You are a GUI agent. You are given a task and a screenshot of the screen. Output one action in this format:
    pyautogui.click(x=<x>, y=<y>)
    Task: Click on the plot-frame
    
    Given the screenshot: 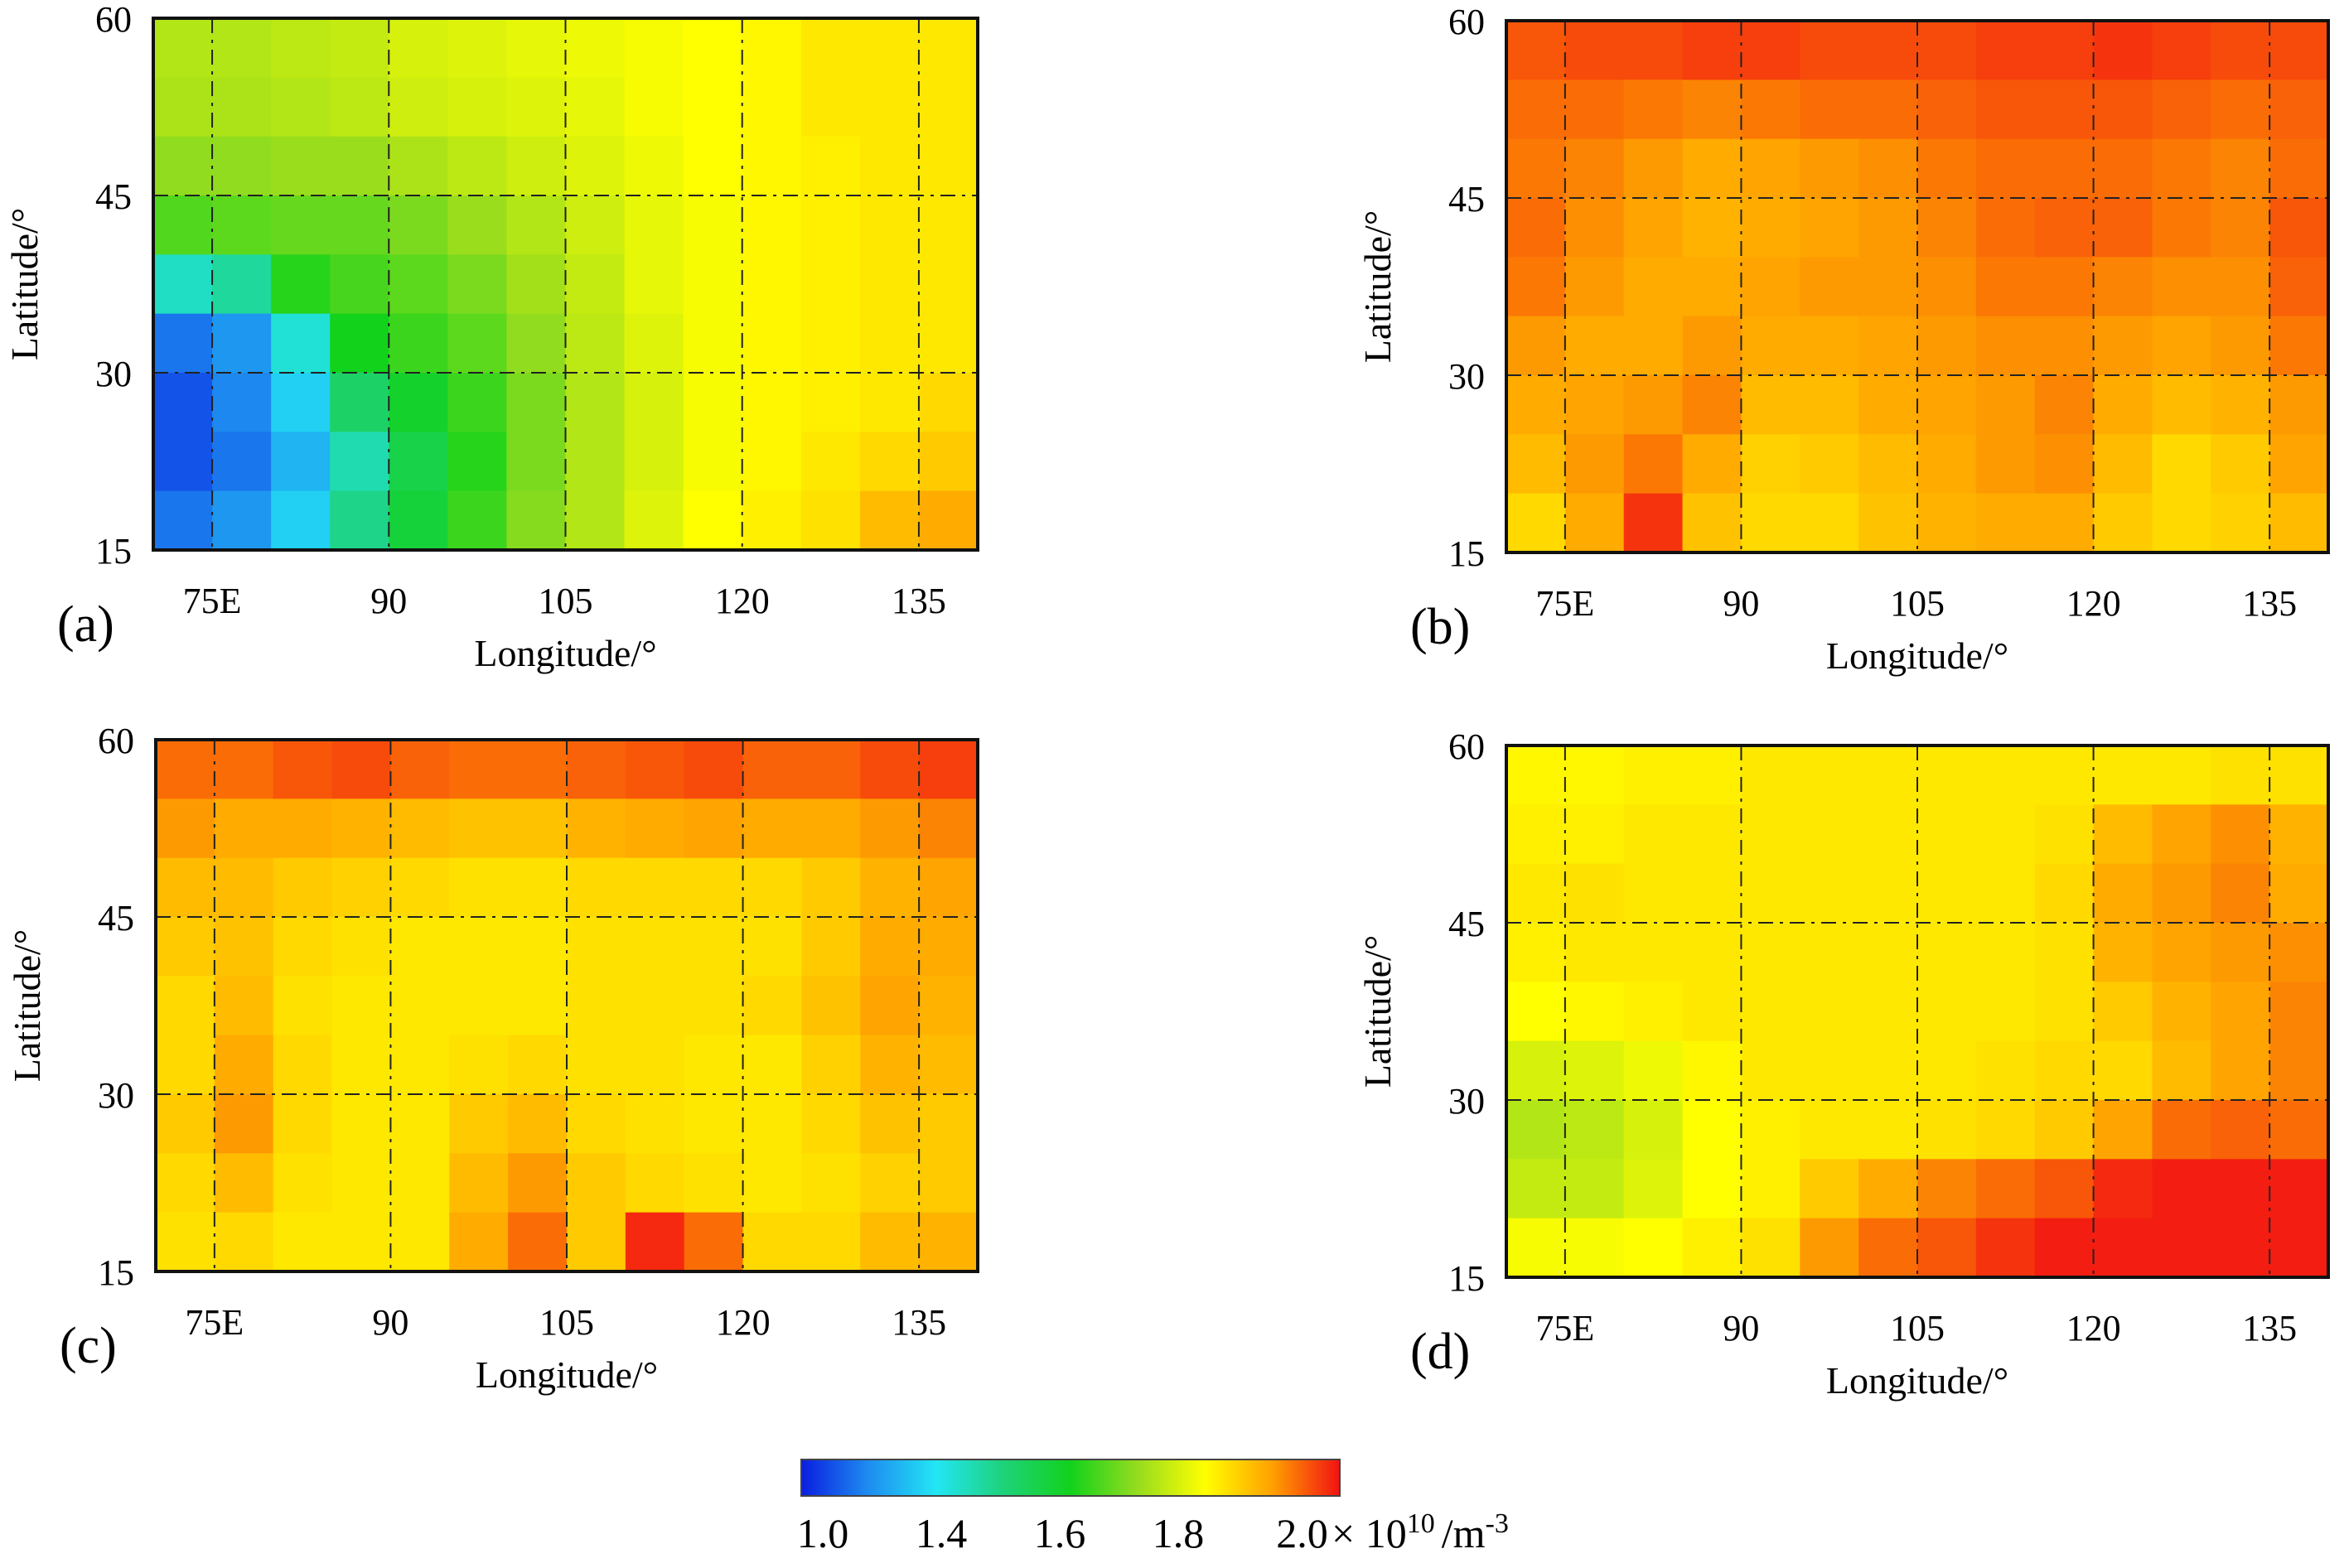 What is the action you would take?
    pyautogui.click(x=565, y=284)
    